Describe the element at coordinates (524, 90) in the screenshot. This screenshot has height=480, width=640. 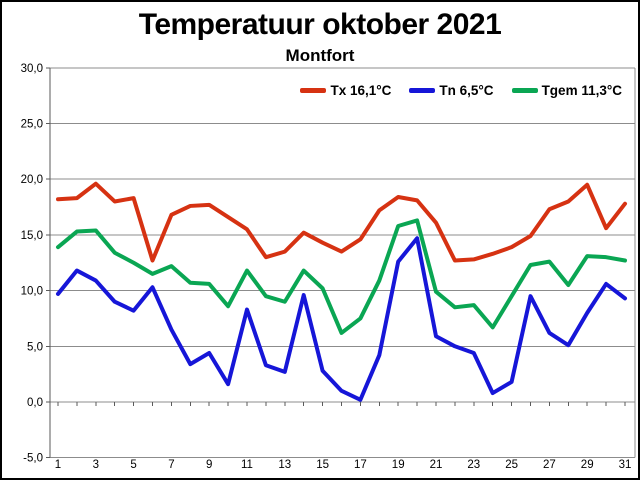
I see `legend-swatch-tgem-icon` at that location.